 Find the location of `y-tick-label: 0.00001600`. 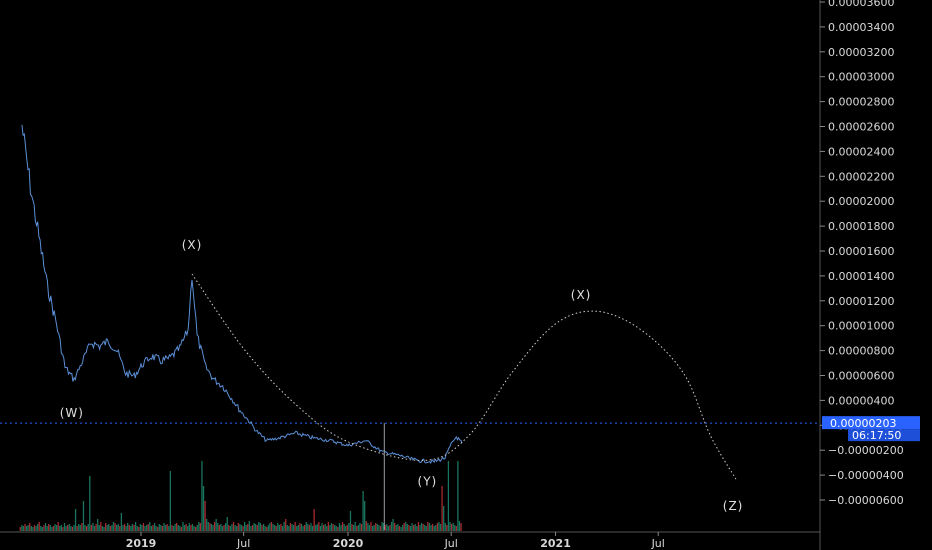

y-tick-label: 0.00001600 is located at coordinates (861, 251).